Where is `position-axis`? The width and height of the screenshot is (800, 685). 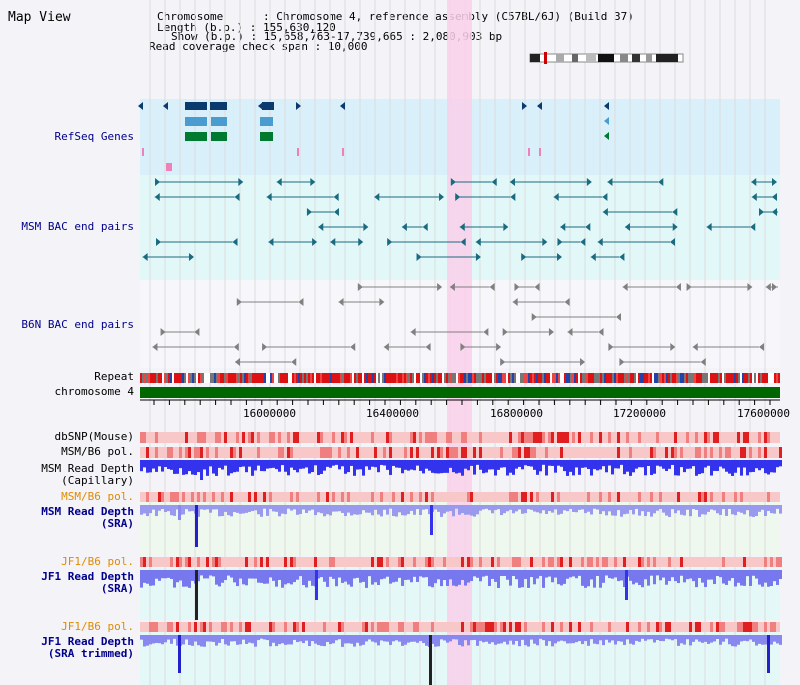
position-axis is located at coordinates (460, 402).